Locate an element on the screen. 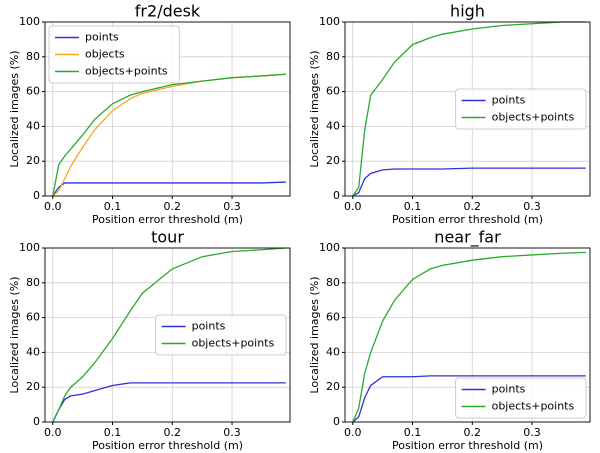 This screenshot has width=600, height=453. legend-label: objects is located at coordinates (105, 54).